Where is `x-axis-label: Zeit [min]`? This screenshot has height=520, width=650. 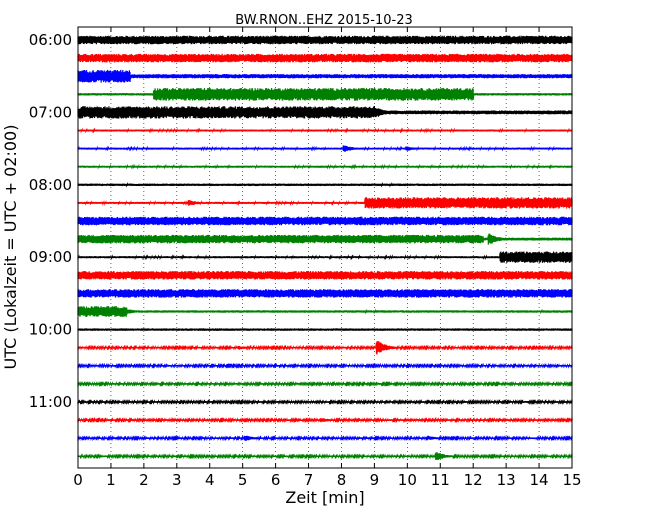
x-axis-label: Zeit [min] is located at coordinates (324, 497).